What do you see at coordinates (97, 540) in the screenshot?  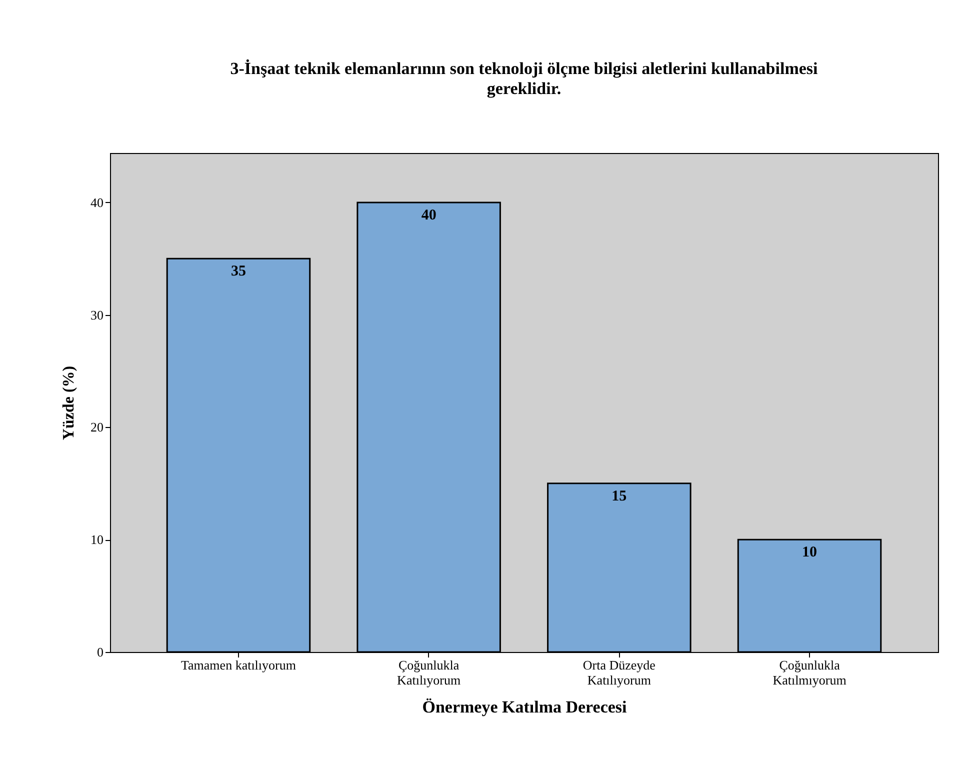 I see `y-tick-label: 10` at bounding box center [97, 540].